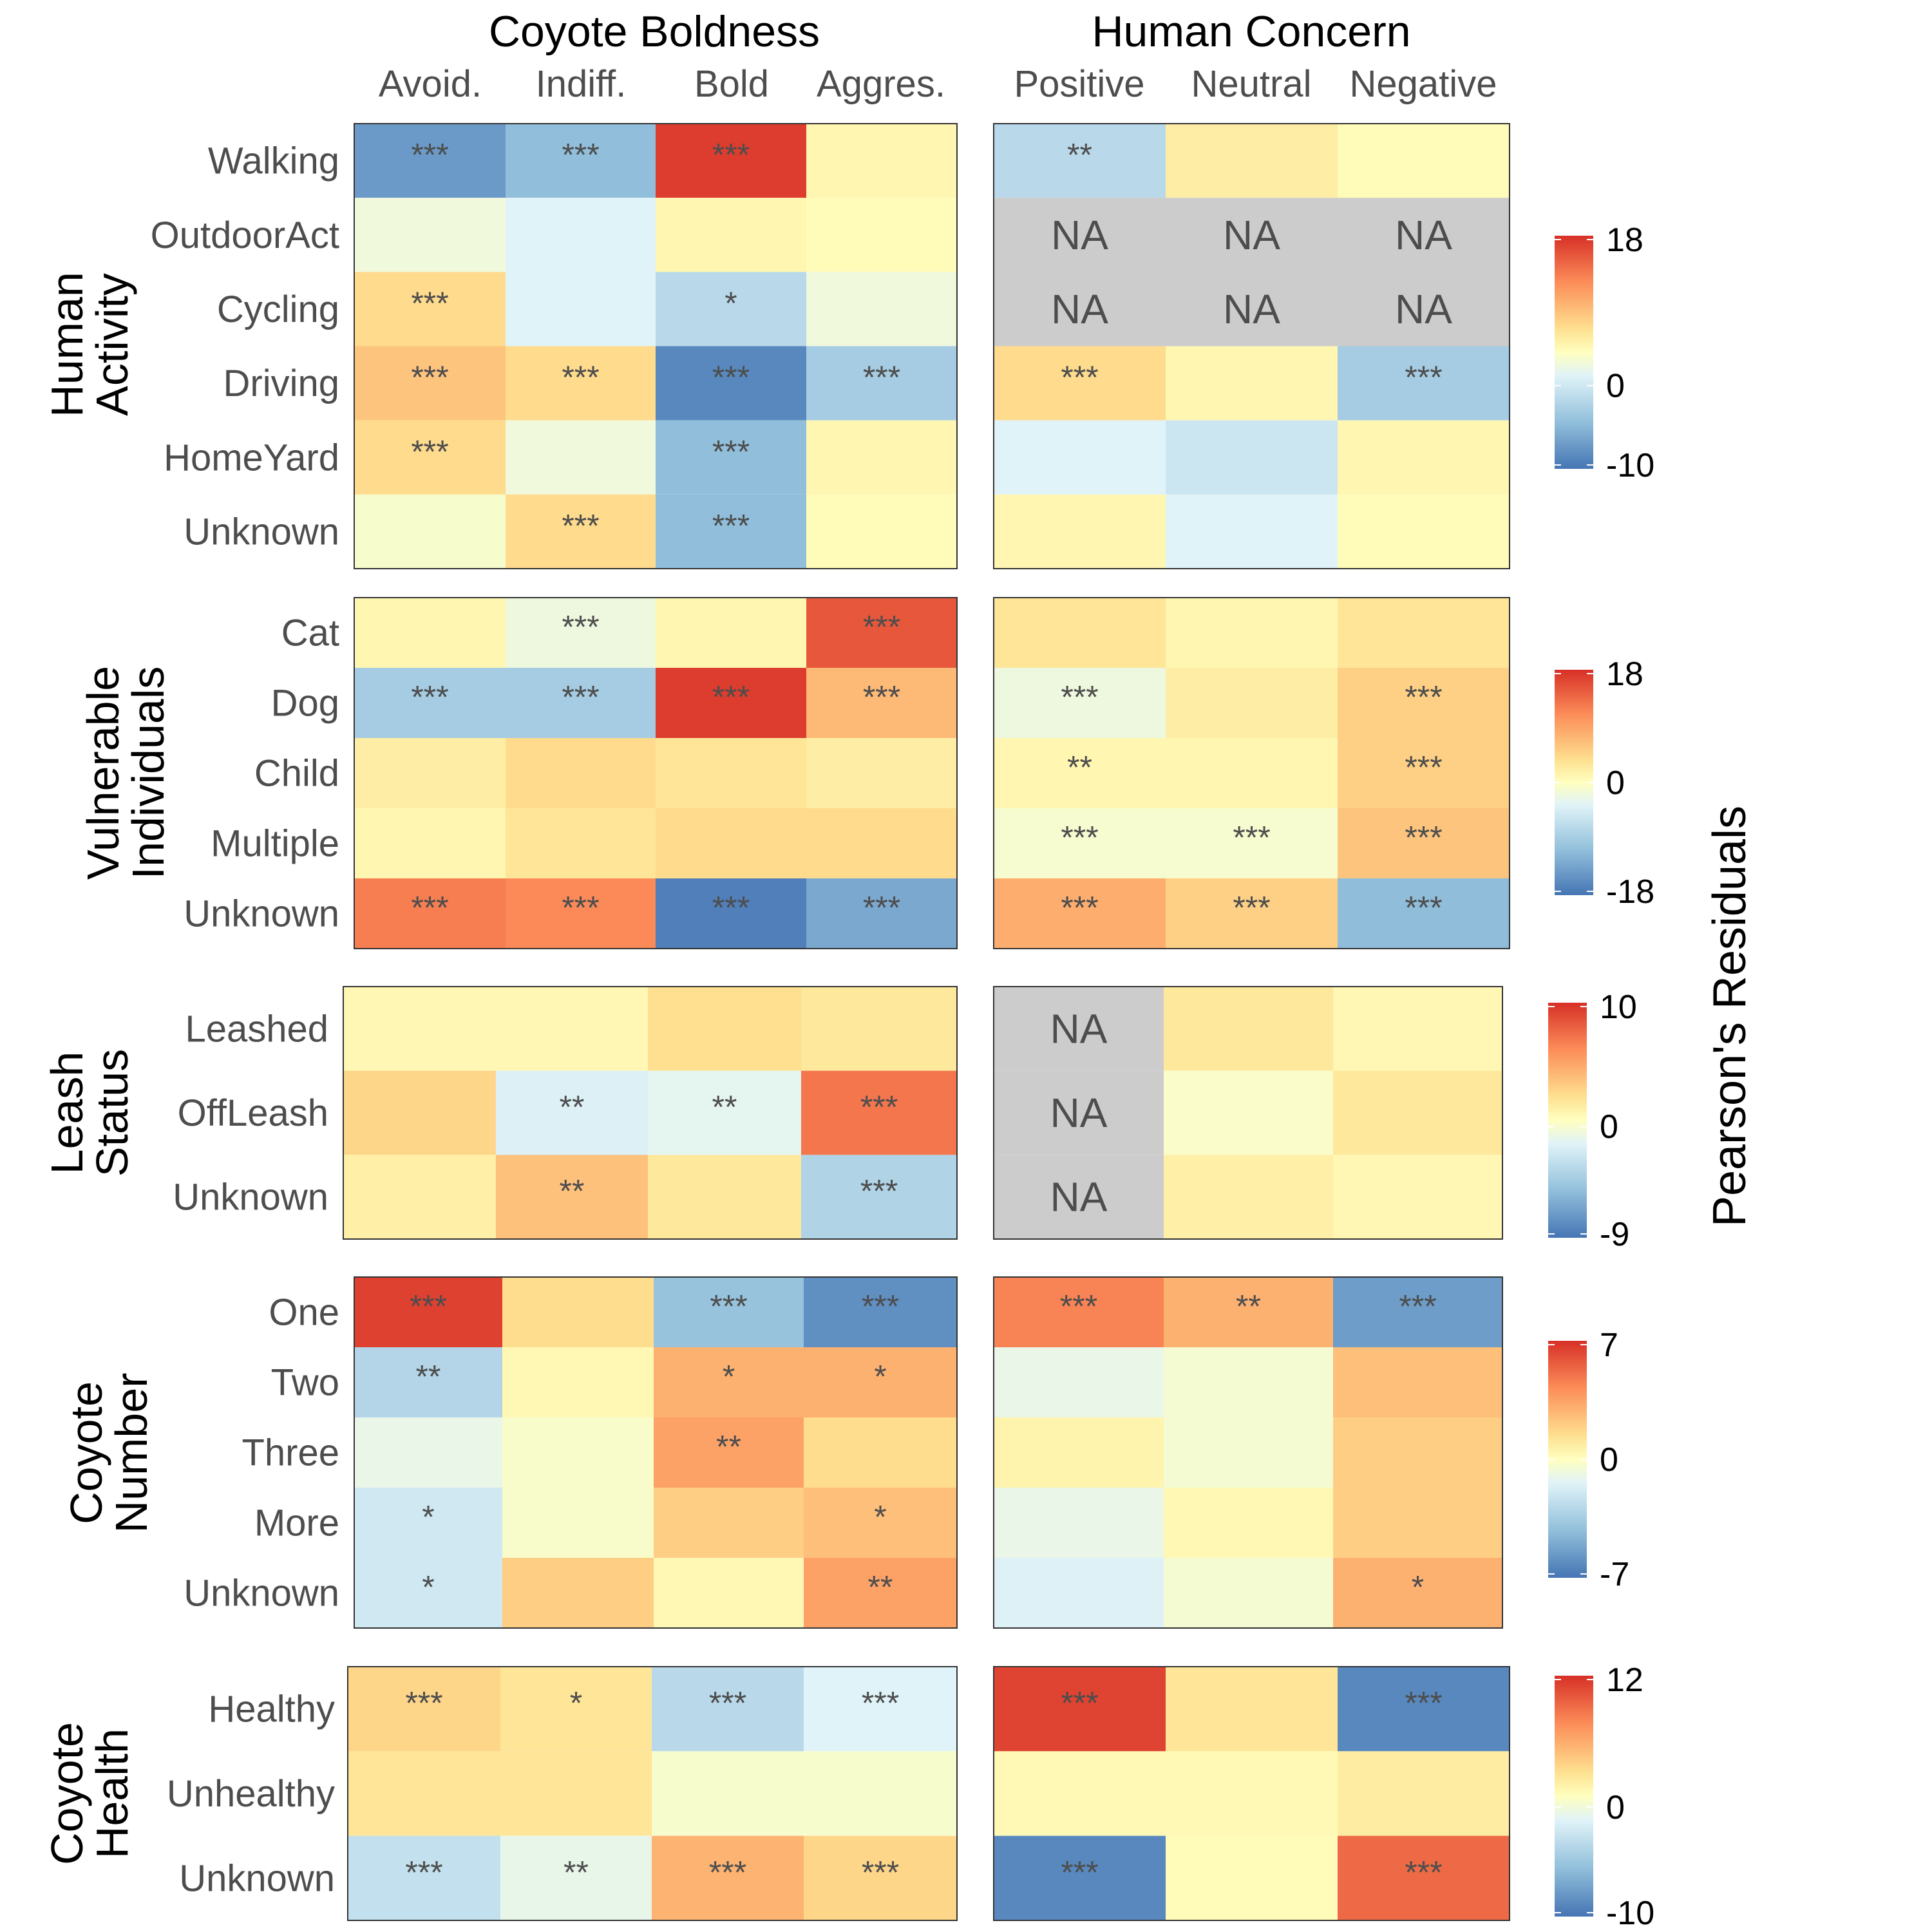 The image size is (1932, 1932). What do you see at coordinates (89, 1793) in the screenshot?
I see `group-label-coyote-health: CoyoteHealth` at bounding box center [89, 1793].